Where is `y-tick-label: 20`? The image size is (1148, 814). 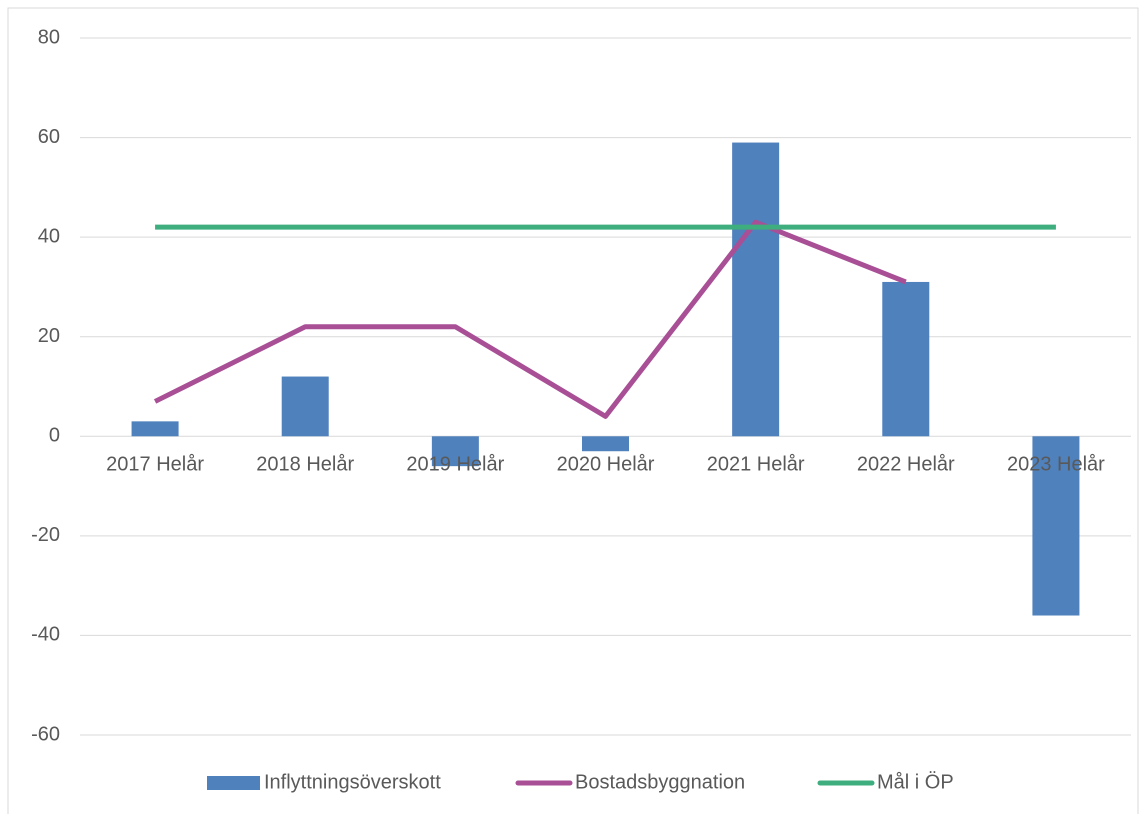
y-tick-label: 20 is located at coordinates (49, 336).